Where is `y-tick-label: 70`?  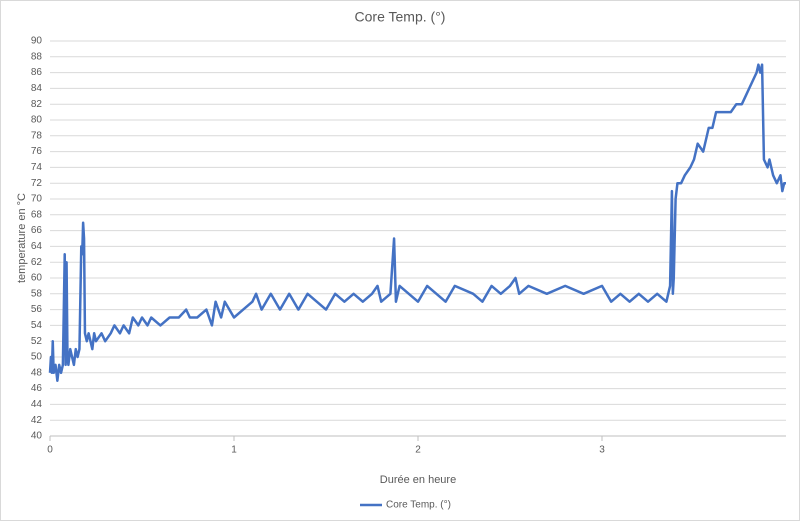
y-tick-label: 70 is located at coordinates (37, 199).